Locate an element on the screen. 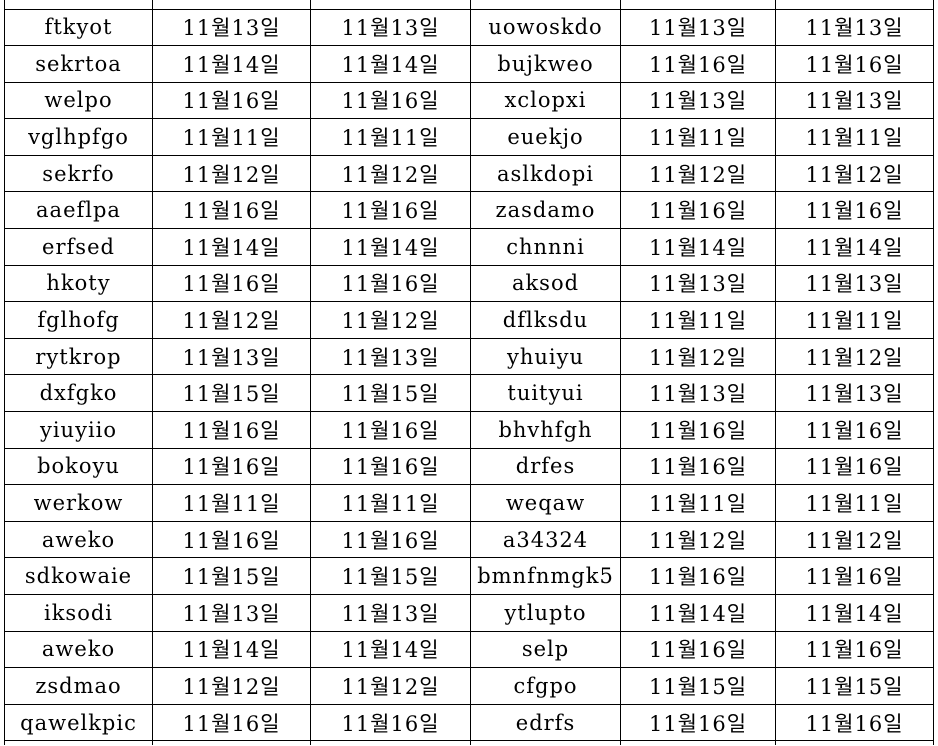 This screenshot has height=746, width=938. table-cell: zasdamo is located at coordinates (545, 210).